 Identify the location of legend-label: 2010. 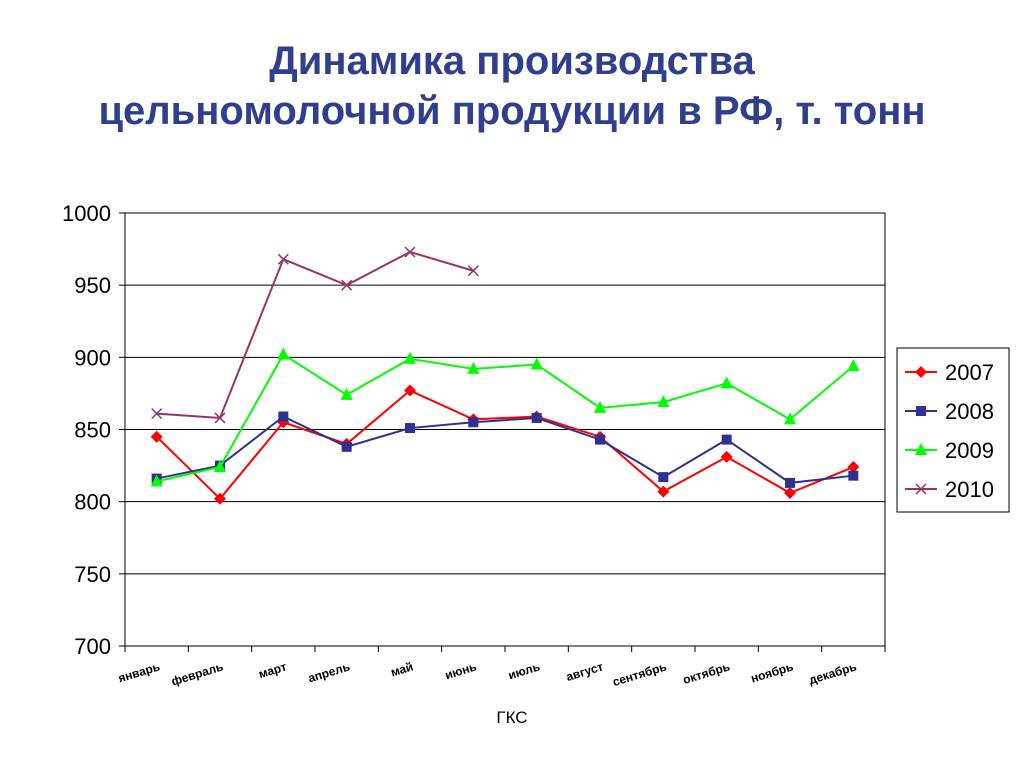
(969, 489).